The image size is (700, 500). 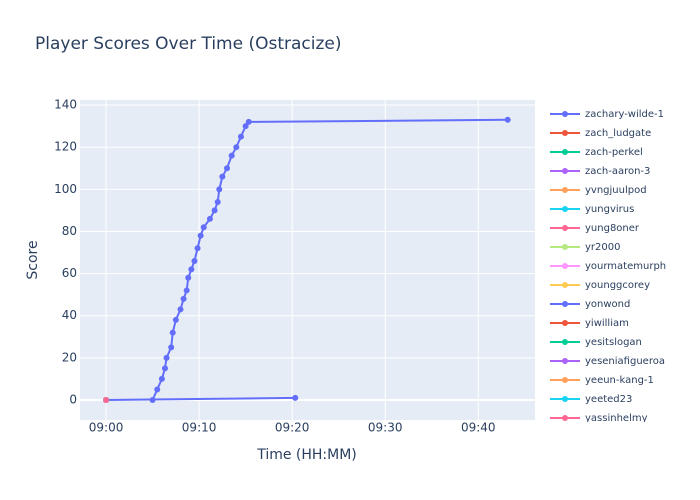 I want to click on legend-label: zach_ludgate, so click(x=618, y=133).